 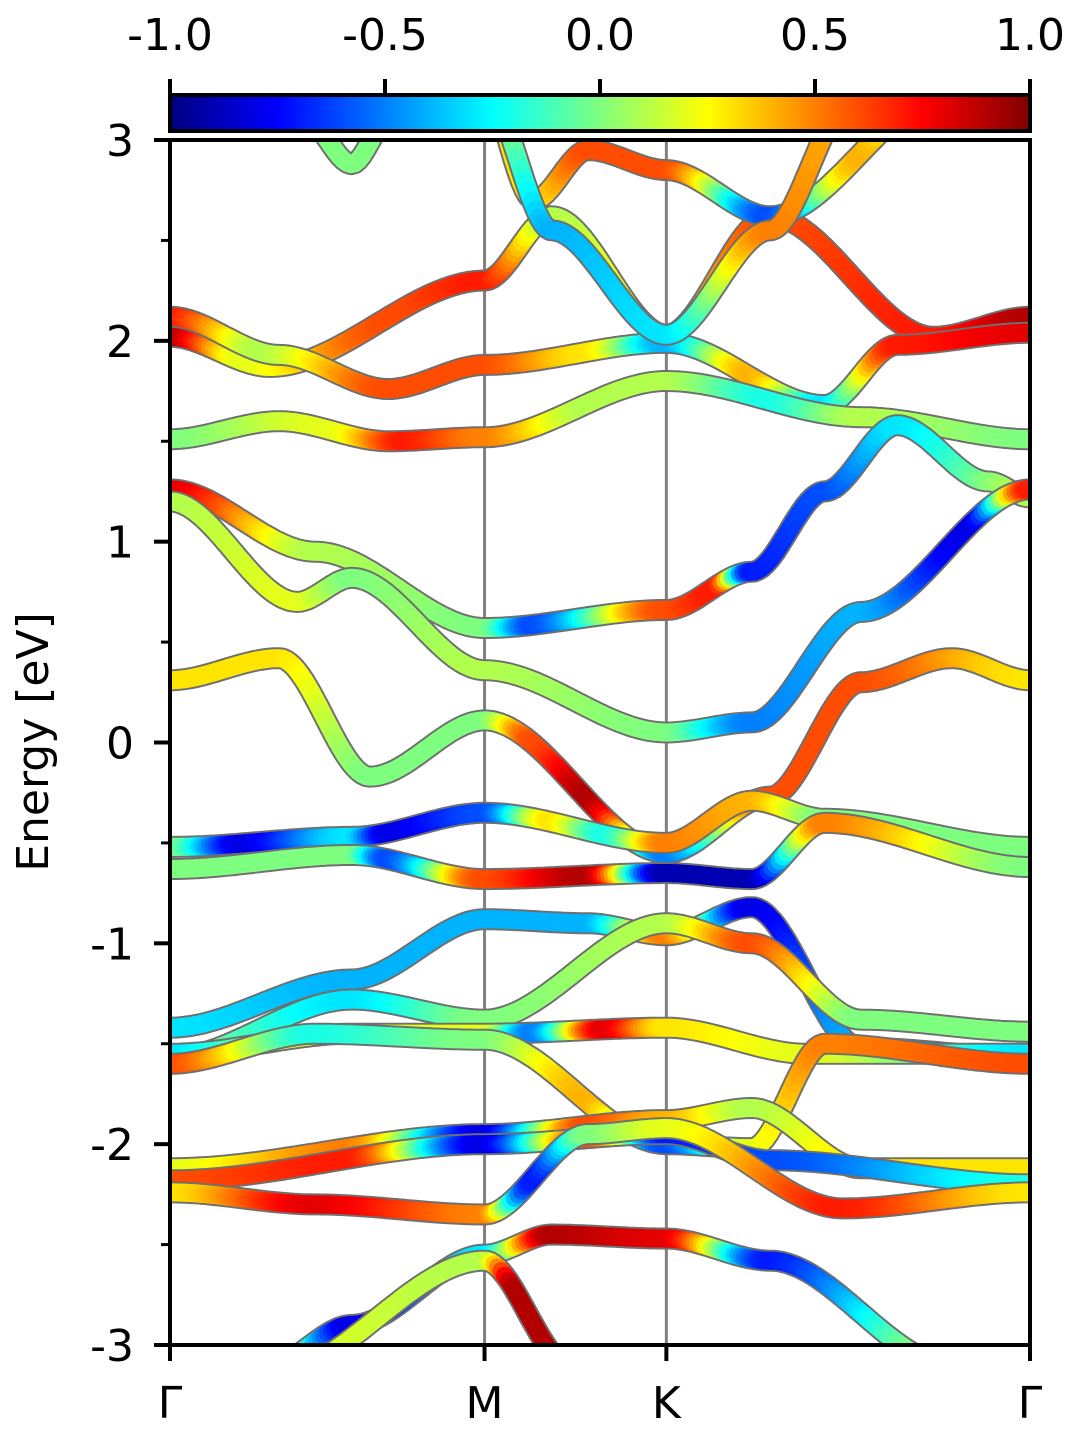 What do you see at coordinates (112, 1145) in the screenshot?
I see `y-tick-label: -2` at bounding box center [112, 1145].